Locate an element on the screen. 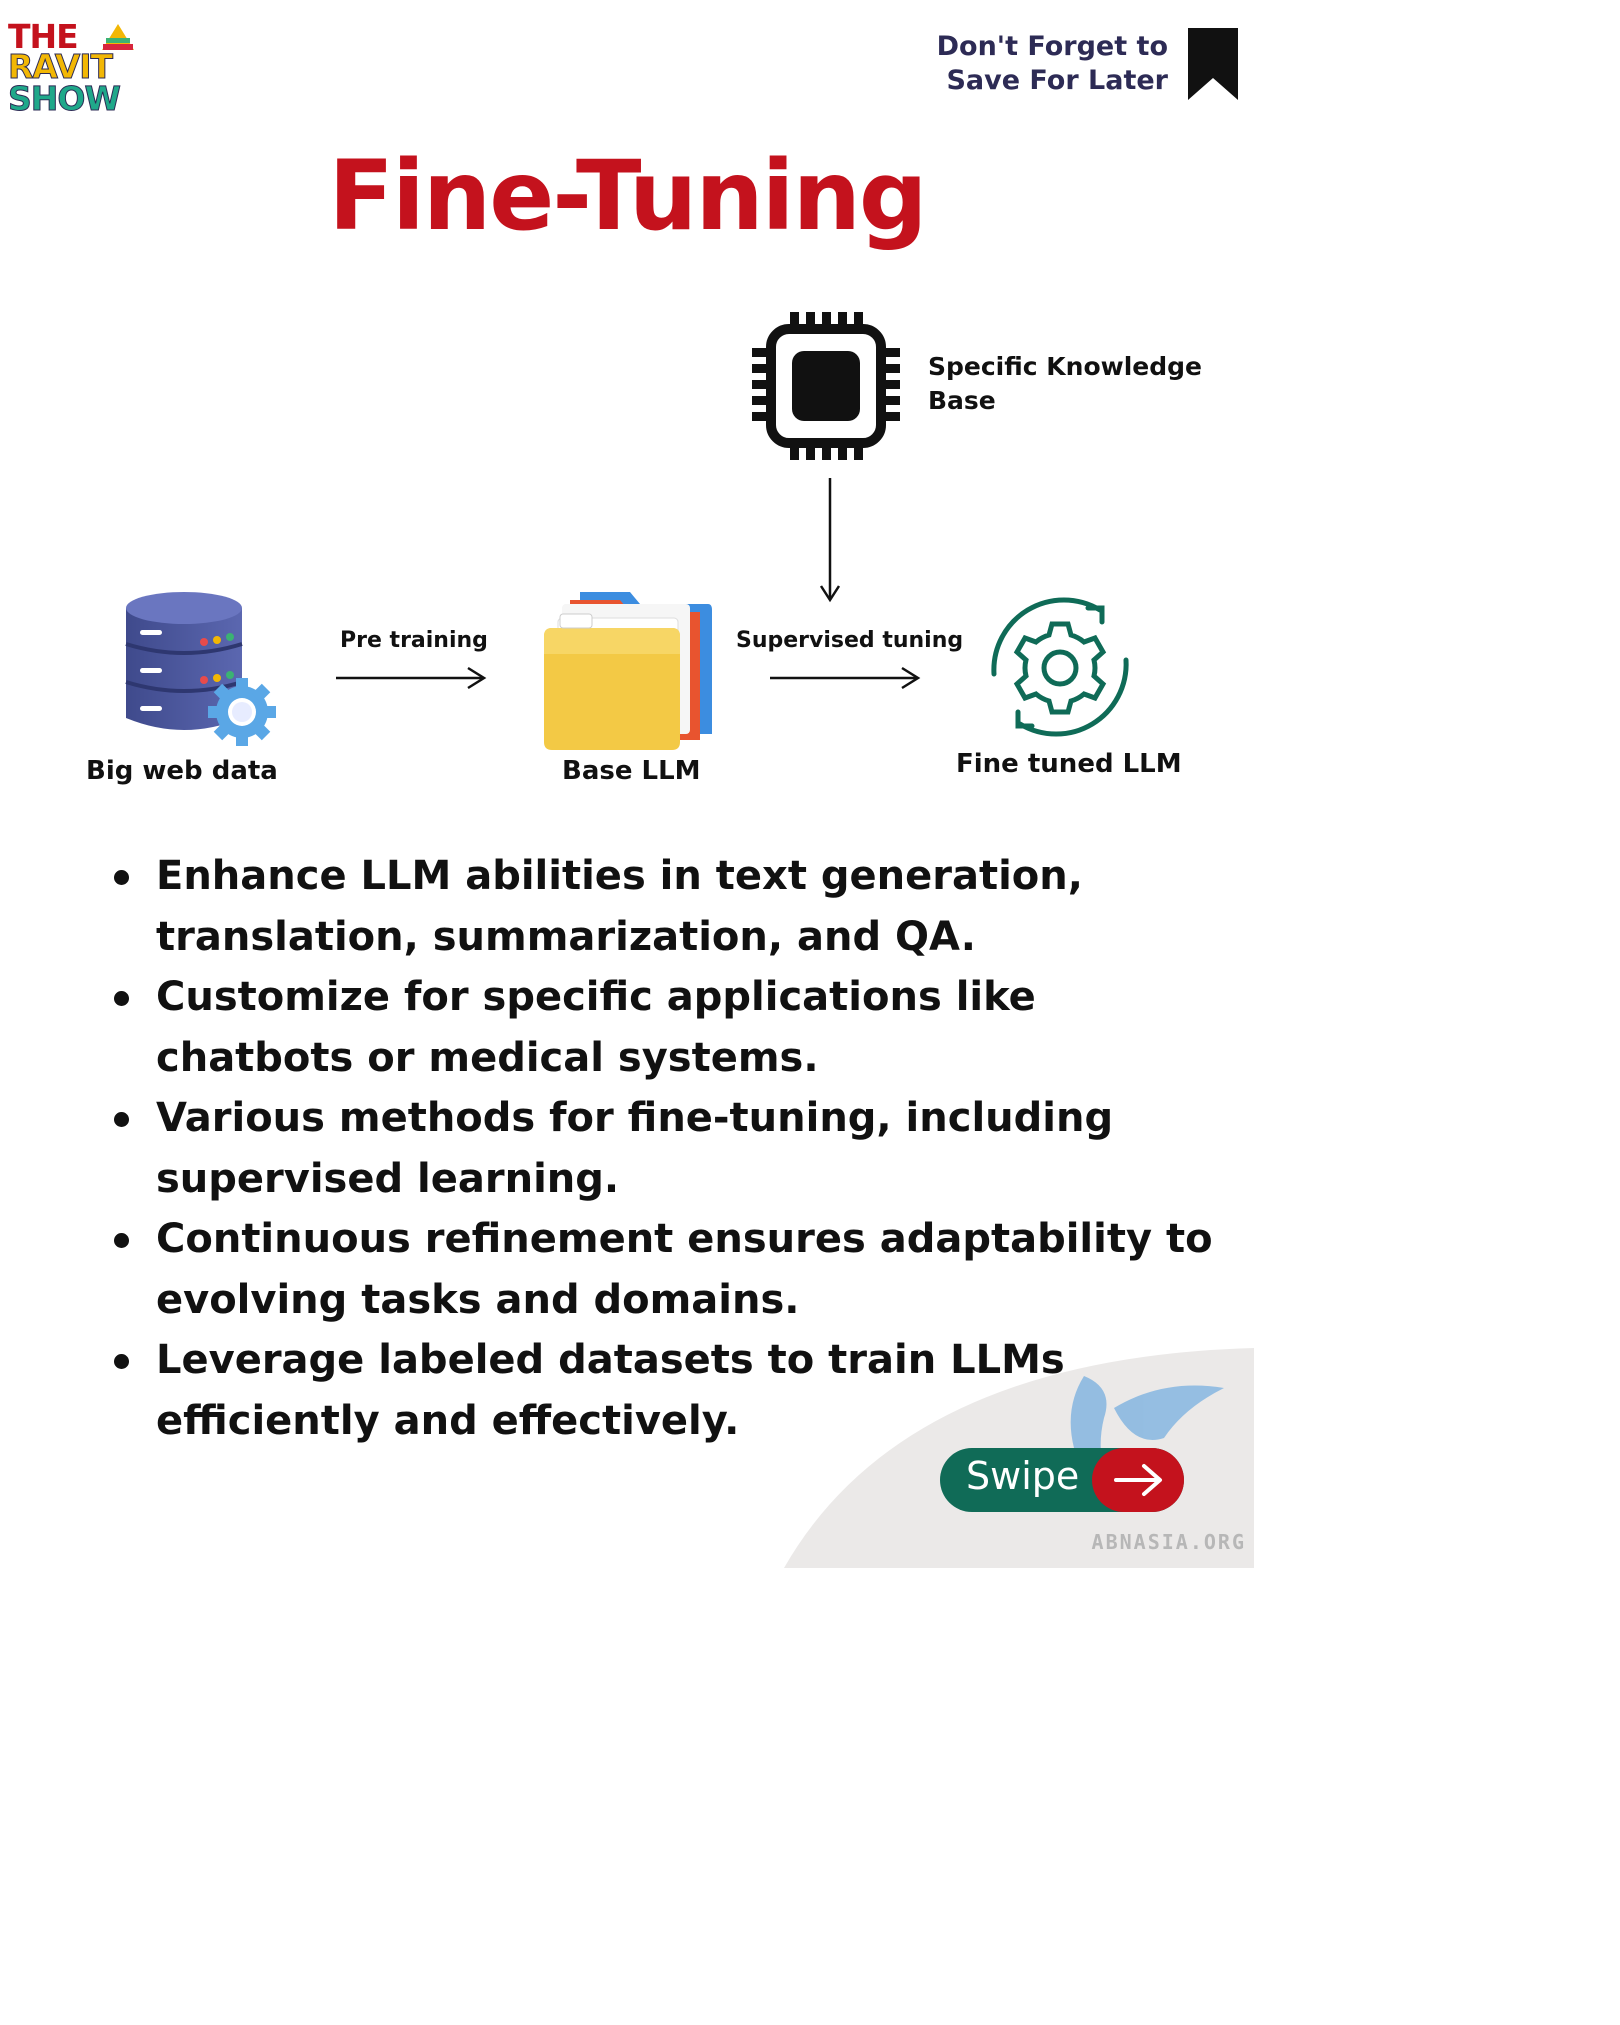  knowledge-label: Specific Knowledge Base is located at coordinates (1065, 383).